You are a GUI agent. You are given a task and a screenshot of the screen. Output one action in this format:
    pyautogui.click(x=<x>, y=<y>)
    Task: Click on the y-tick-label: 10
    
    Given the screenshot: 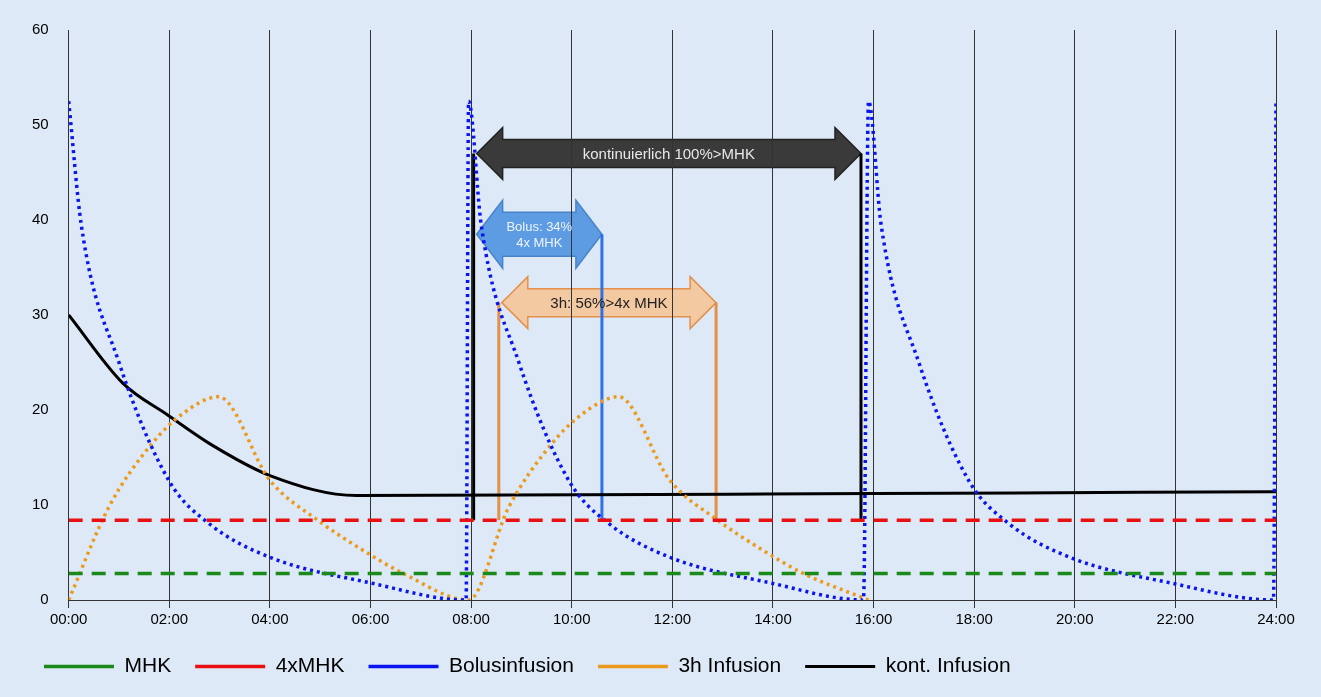 What is the action you would take?
    pyautogui.click(x=40, y=504)
    